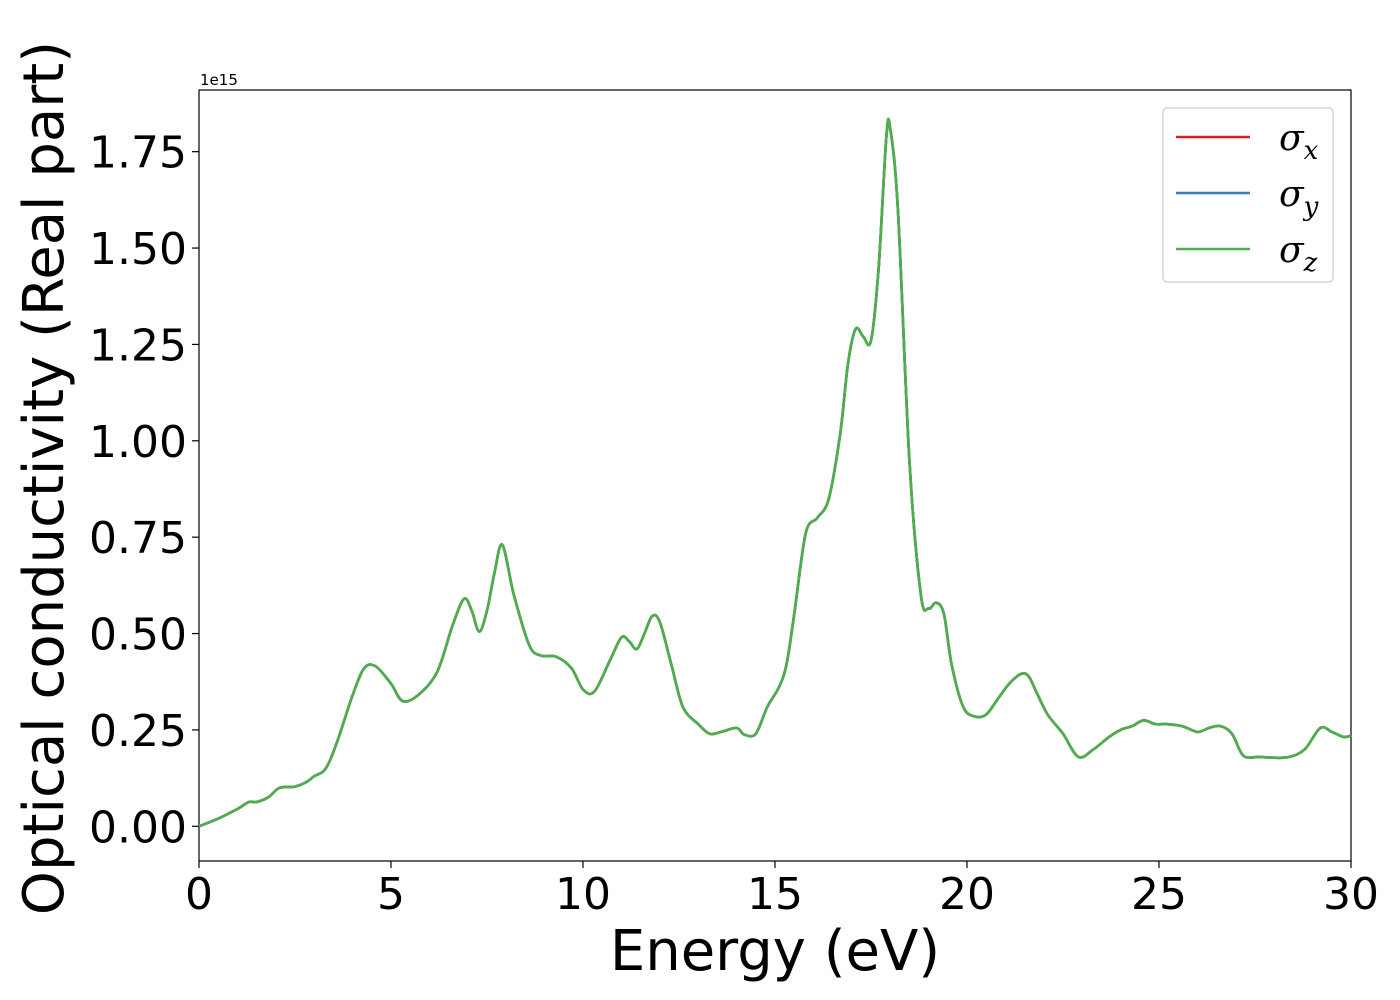  I want to click on x-axis-label: Energy (eV), so click(775, 951).